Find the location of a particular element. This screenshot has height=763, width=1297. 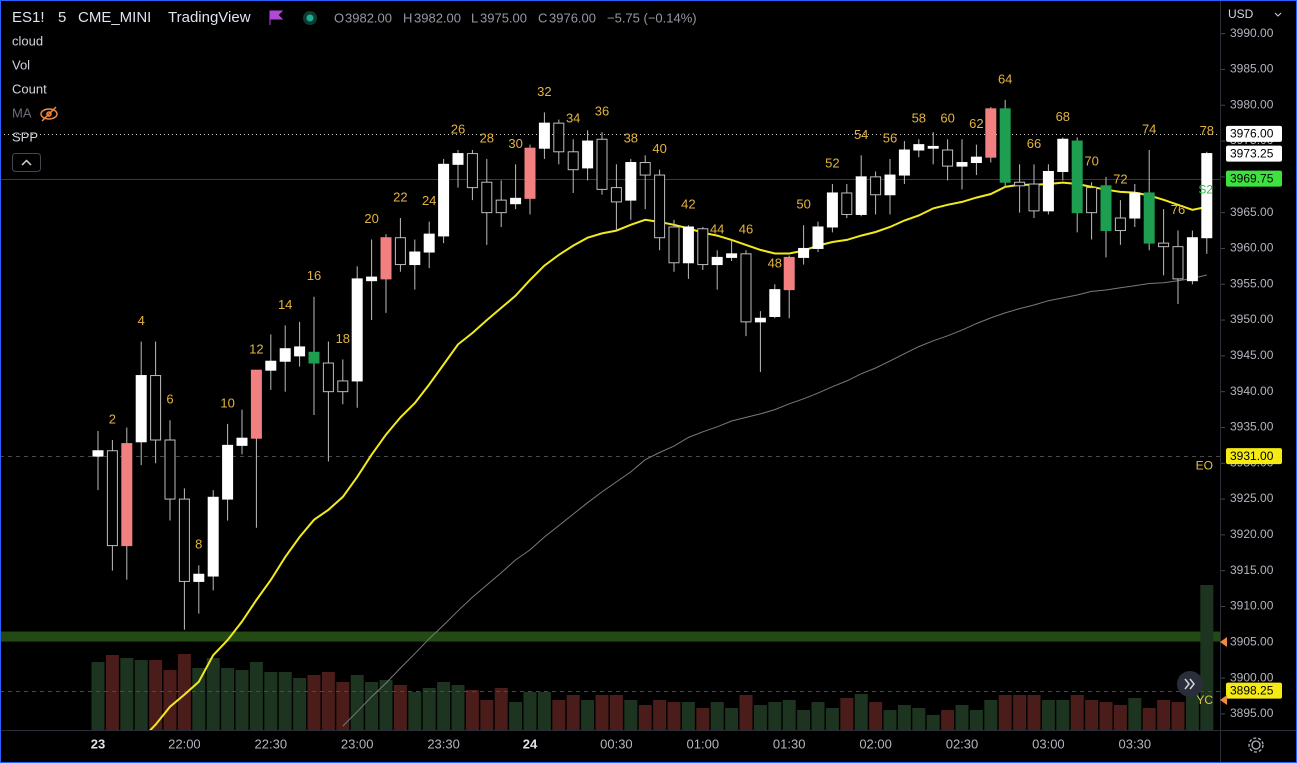

y-tick-label: 3955.00 is located at coordinates (1252, 283).